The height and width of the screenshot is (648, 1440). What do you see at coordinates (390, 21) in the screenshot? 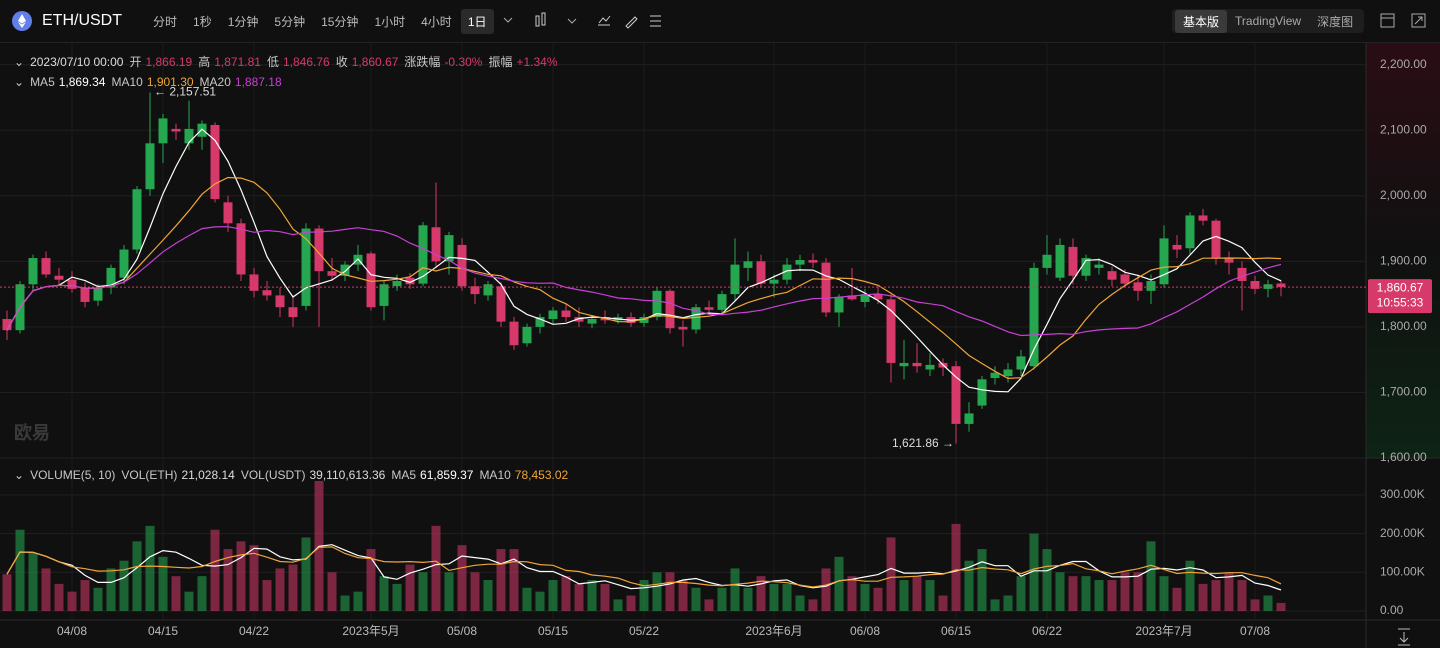
I see `interval: 1小时` at bounding box center [390, 21].